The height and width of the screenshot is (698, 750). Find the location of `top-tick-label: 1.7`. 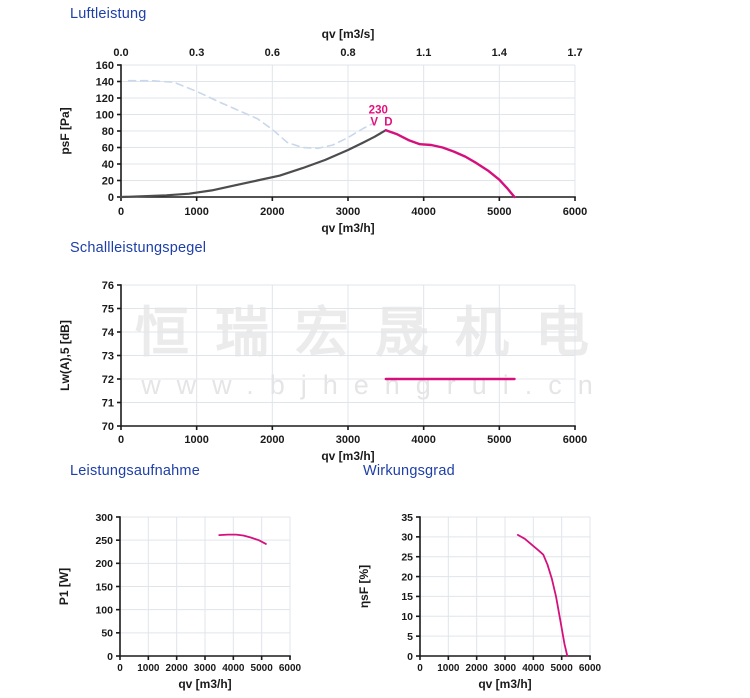

top-tick-label: 1.7 is located at coordinates (574, 53).